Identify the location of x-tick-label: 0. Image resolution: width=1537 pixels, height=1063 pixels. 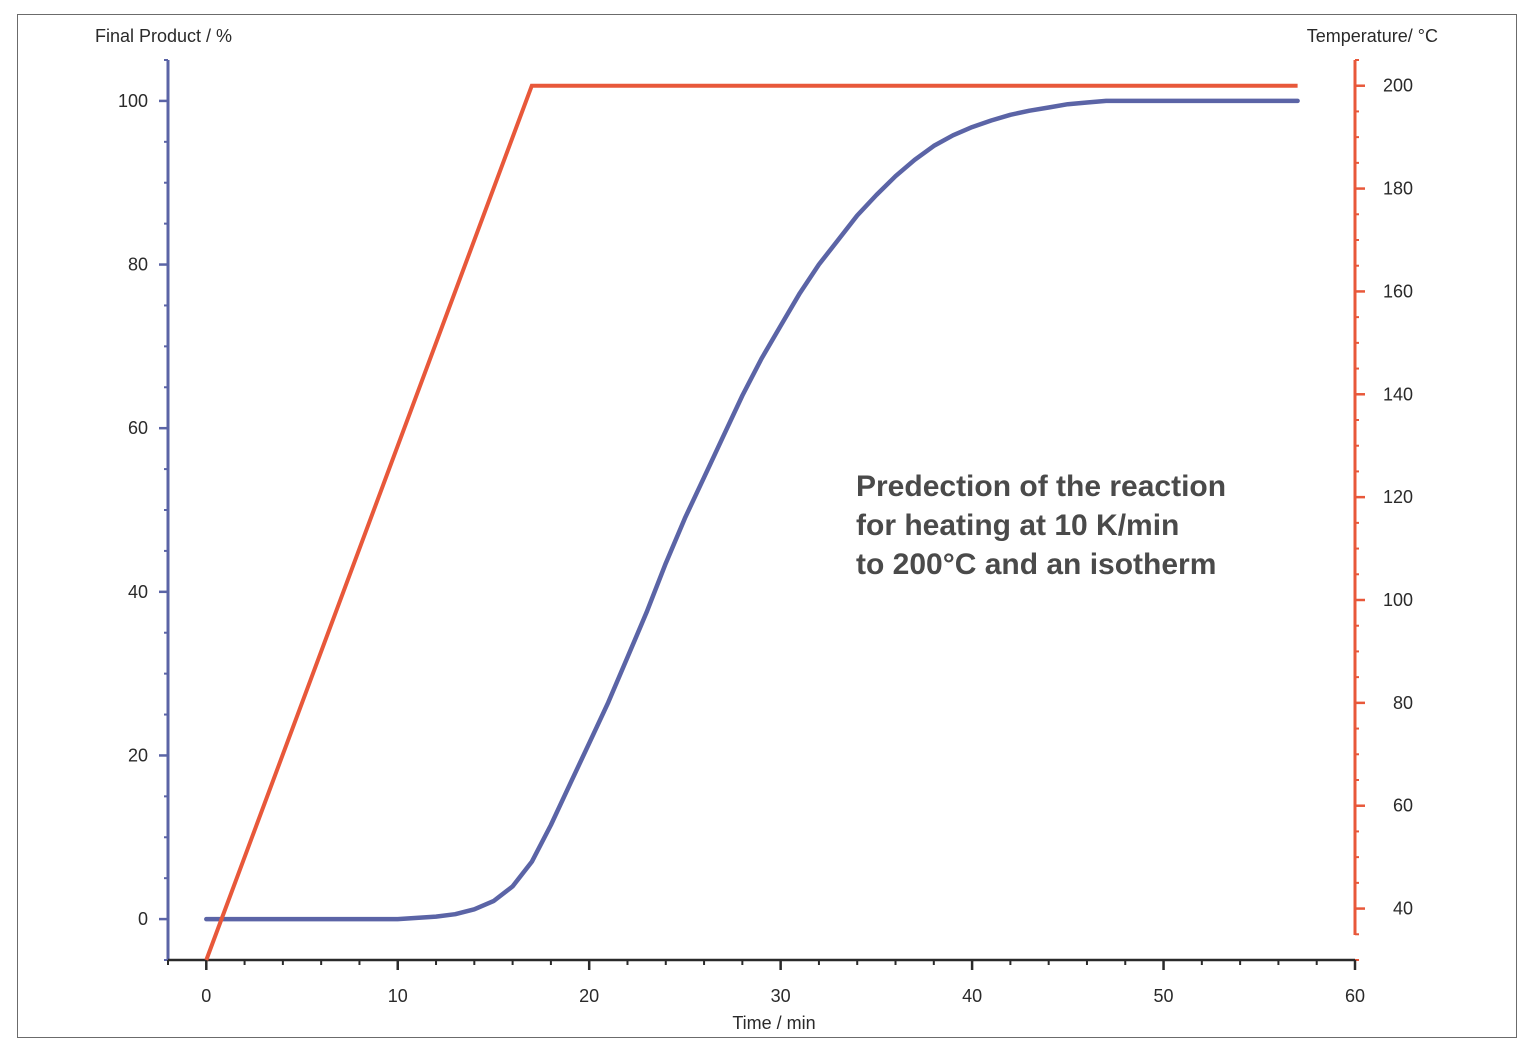
(206, 996).